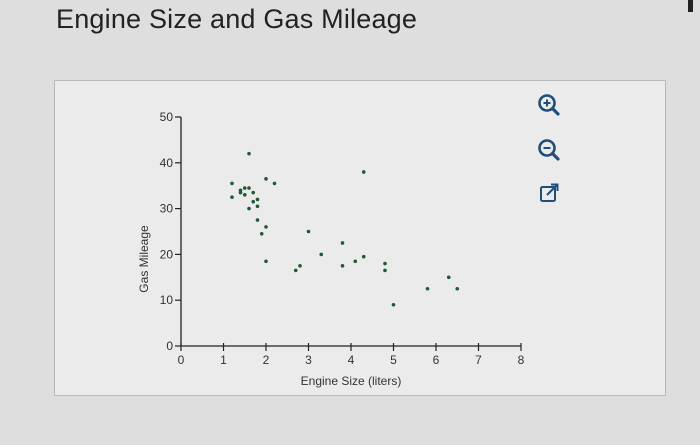 The width and height of the screenshot is (700, 445). What do you see at coordinates (167, 300) in the screenshot?
I see `y-tick-label: 10` at bounding box center [167, 300].